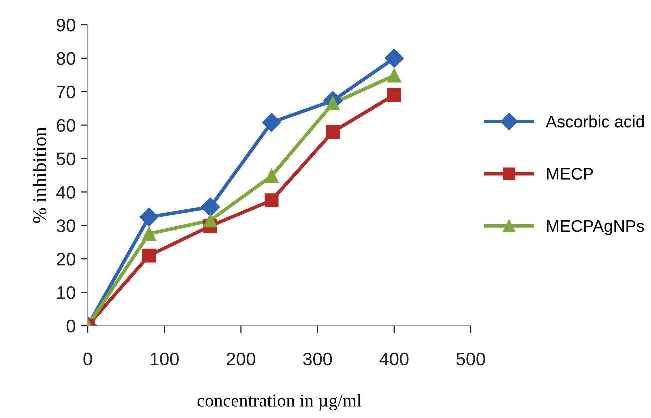 This screenshot has width=651, height=418. Describe the element at coordinates (570, 174) in the screenshot. I see `legend-label: MECP` at that location.